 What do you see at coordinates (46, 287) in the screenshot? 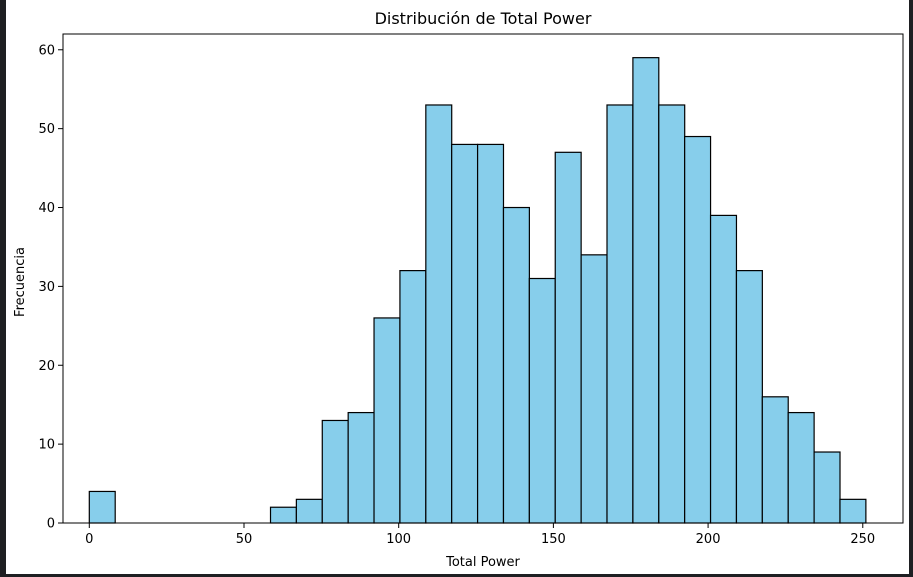
I see `y-tick-label: 30` at bounding box center [46, 287].